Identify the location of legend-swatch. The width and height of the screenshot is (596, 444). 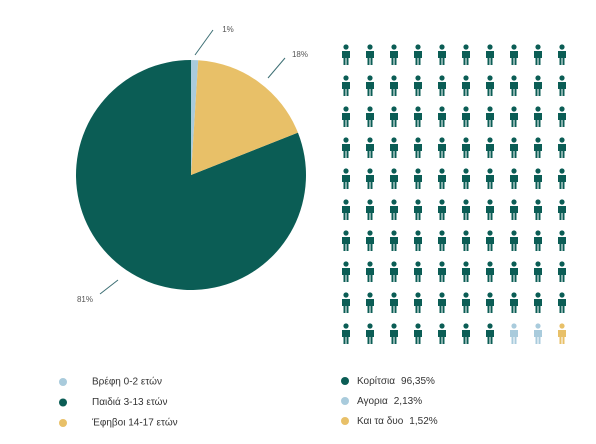
(345, 381).